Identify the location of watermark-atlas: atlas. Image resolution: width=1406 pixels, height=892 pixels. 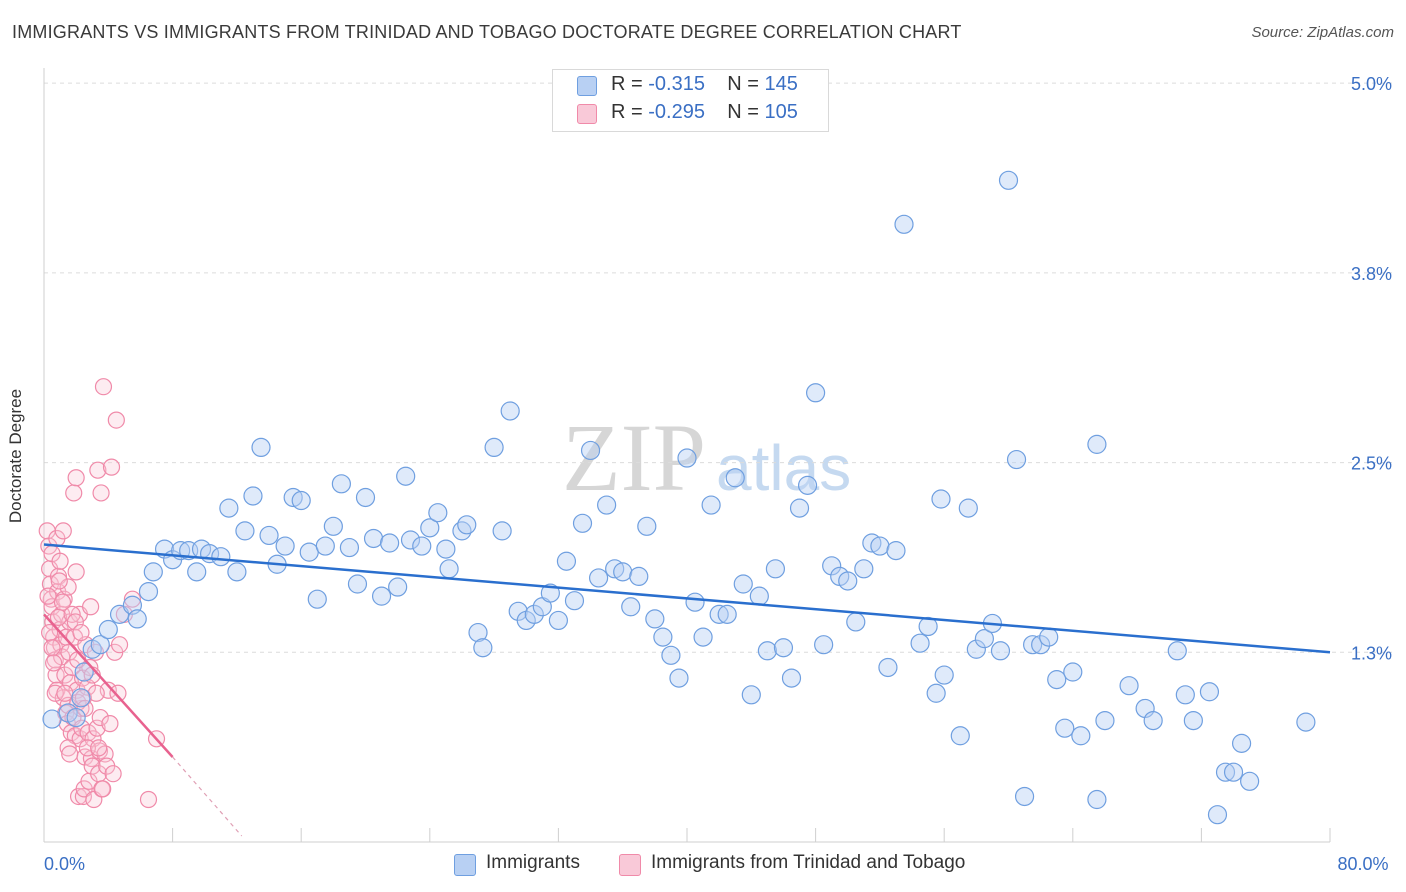
(783, 468).